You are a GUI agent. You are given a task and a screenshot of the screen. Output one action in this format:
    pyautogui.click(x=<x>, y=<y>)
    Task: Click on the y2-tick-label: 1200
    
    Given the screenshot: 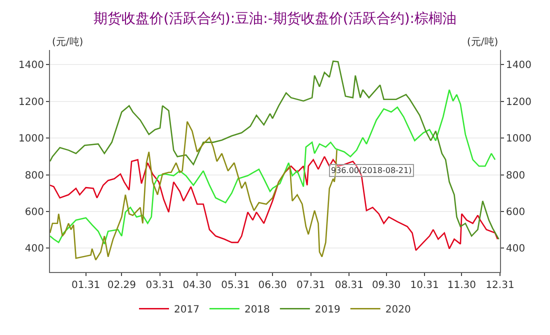 What is the action you would take?
    pyautogui.click(x=519, y=102)
    